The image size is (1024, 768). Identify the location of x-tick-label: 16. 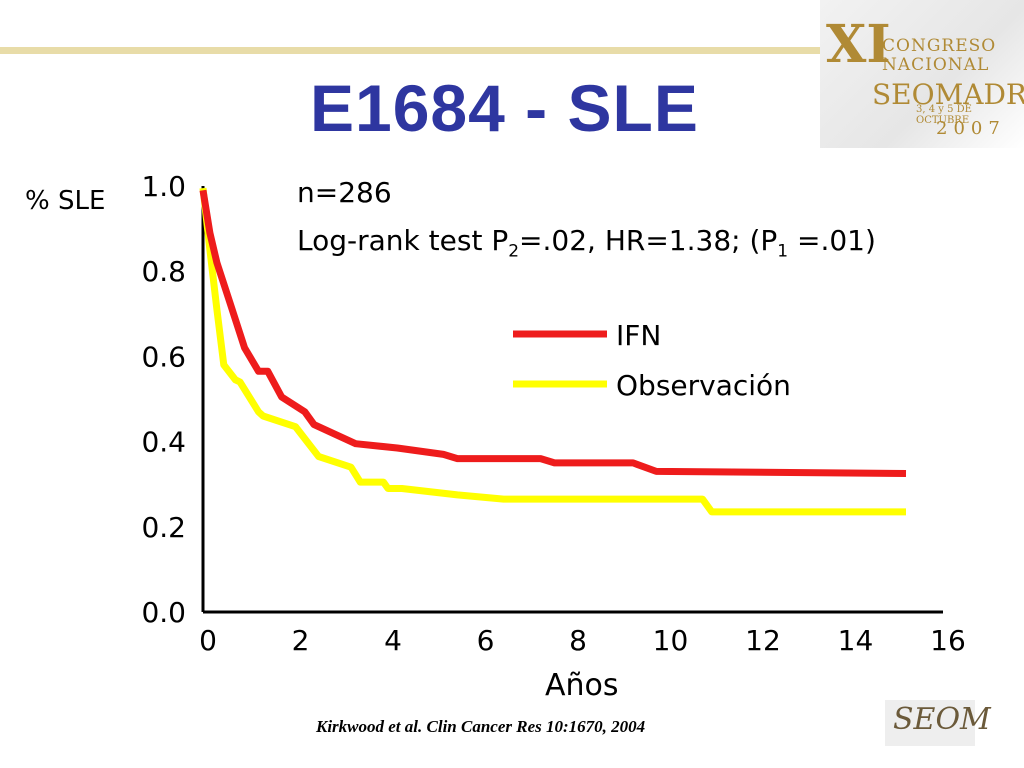
(948, 640).